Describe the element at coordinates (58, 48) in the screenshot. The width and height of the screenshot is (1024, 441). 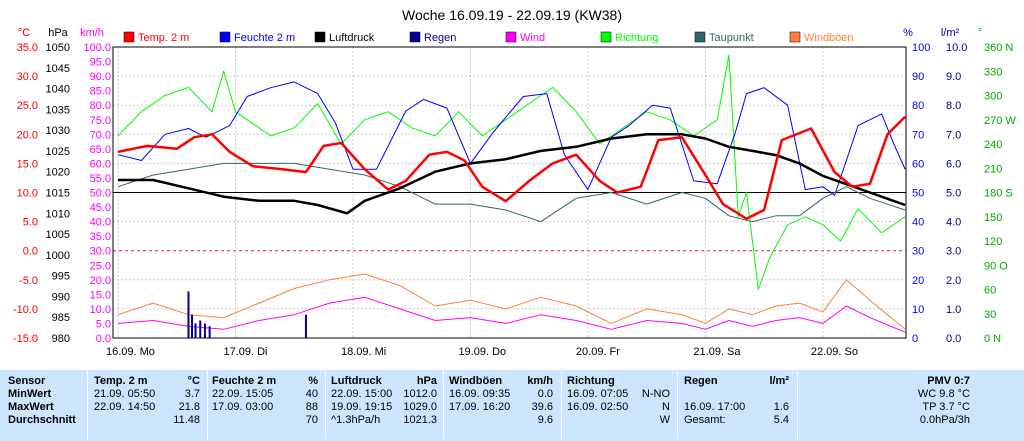
I see `y-tick-label-pressure: 1050` at that location.